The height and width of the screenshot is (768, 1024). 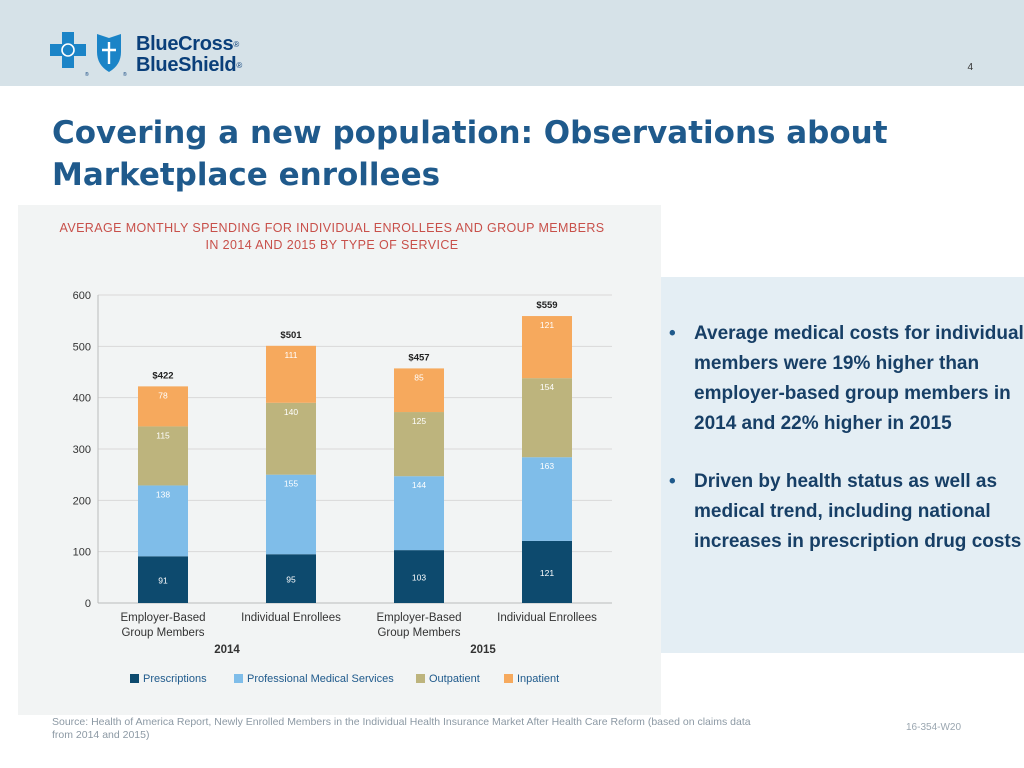 I want to click on y-tick-label: 600, so click(x=82, y=296).